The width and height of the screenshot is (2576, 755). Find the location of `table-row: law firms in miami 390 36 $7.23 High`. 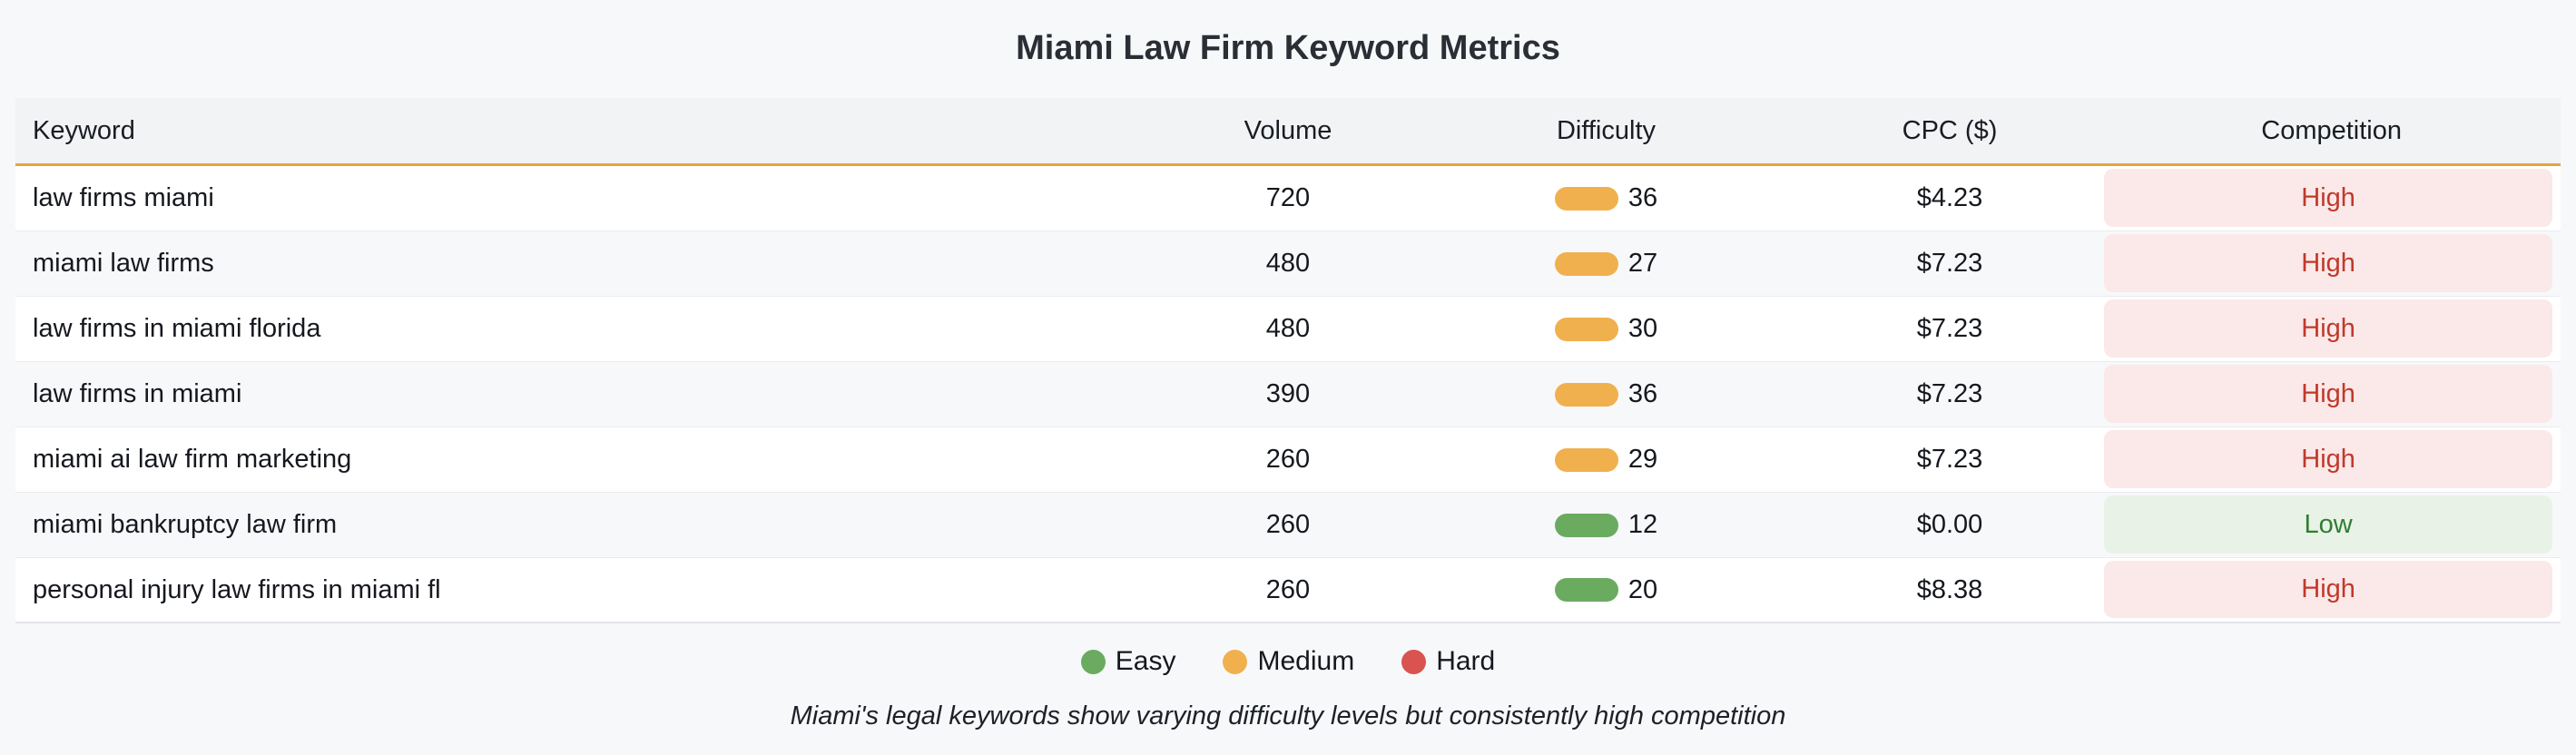

table-row: law firms in miami 390 36 $7.23 High is located at coordinates (1288, 394).